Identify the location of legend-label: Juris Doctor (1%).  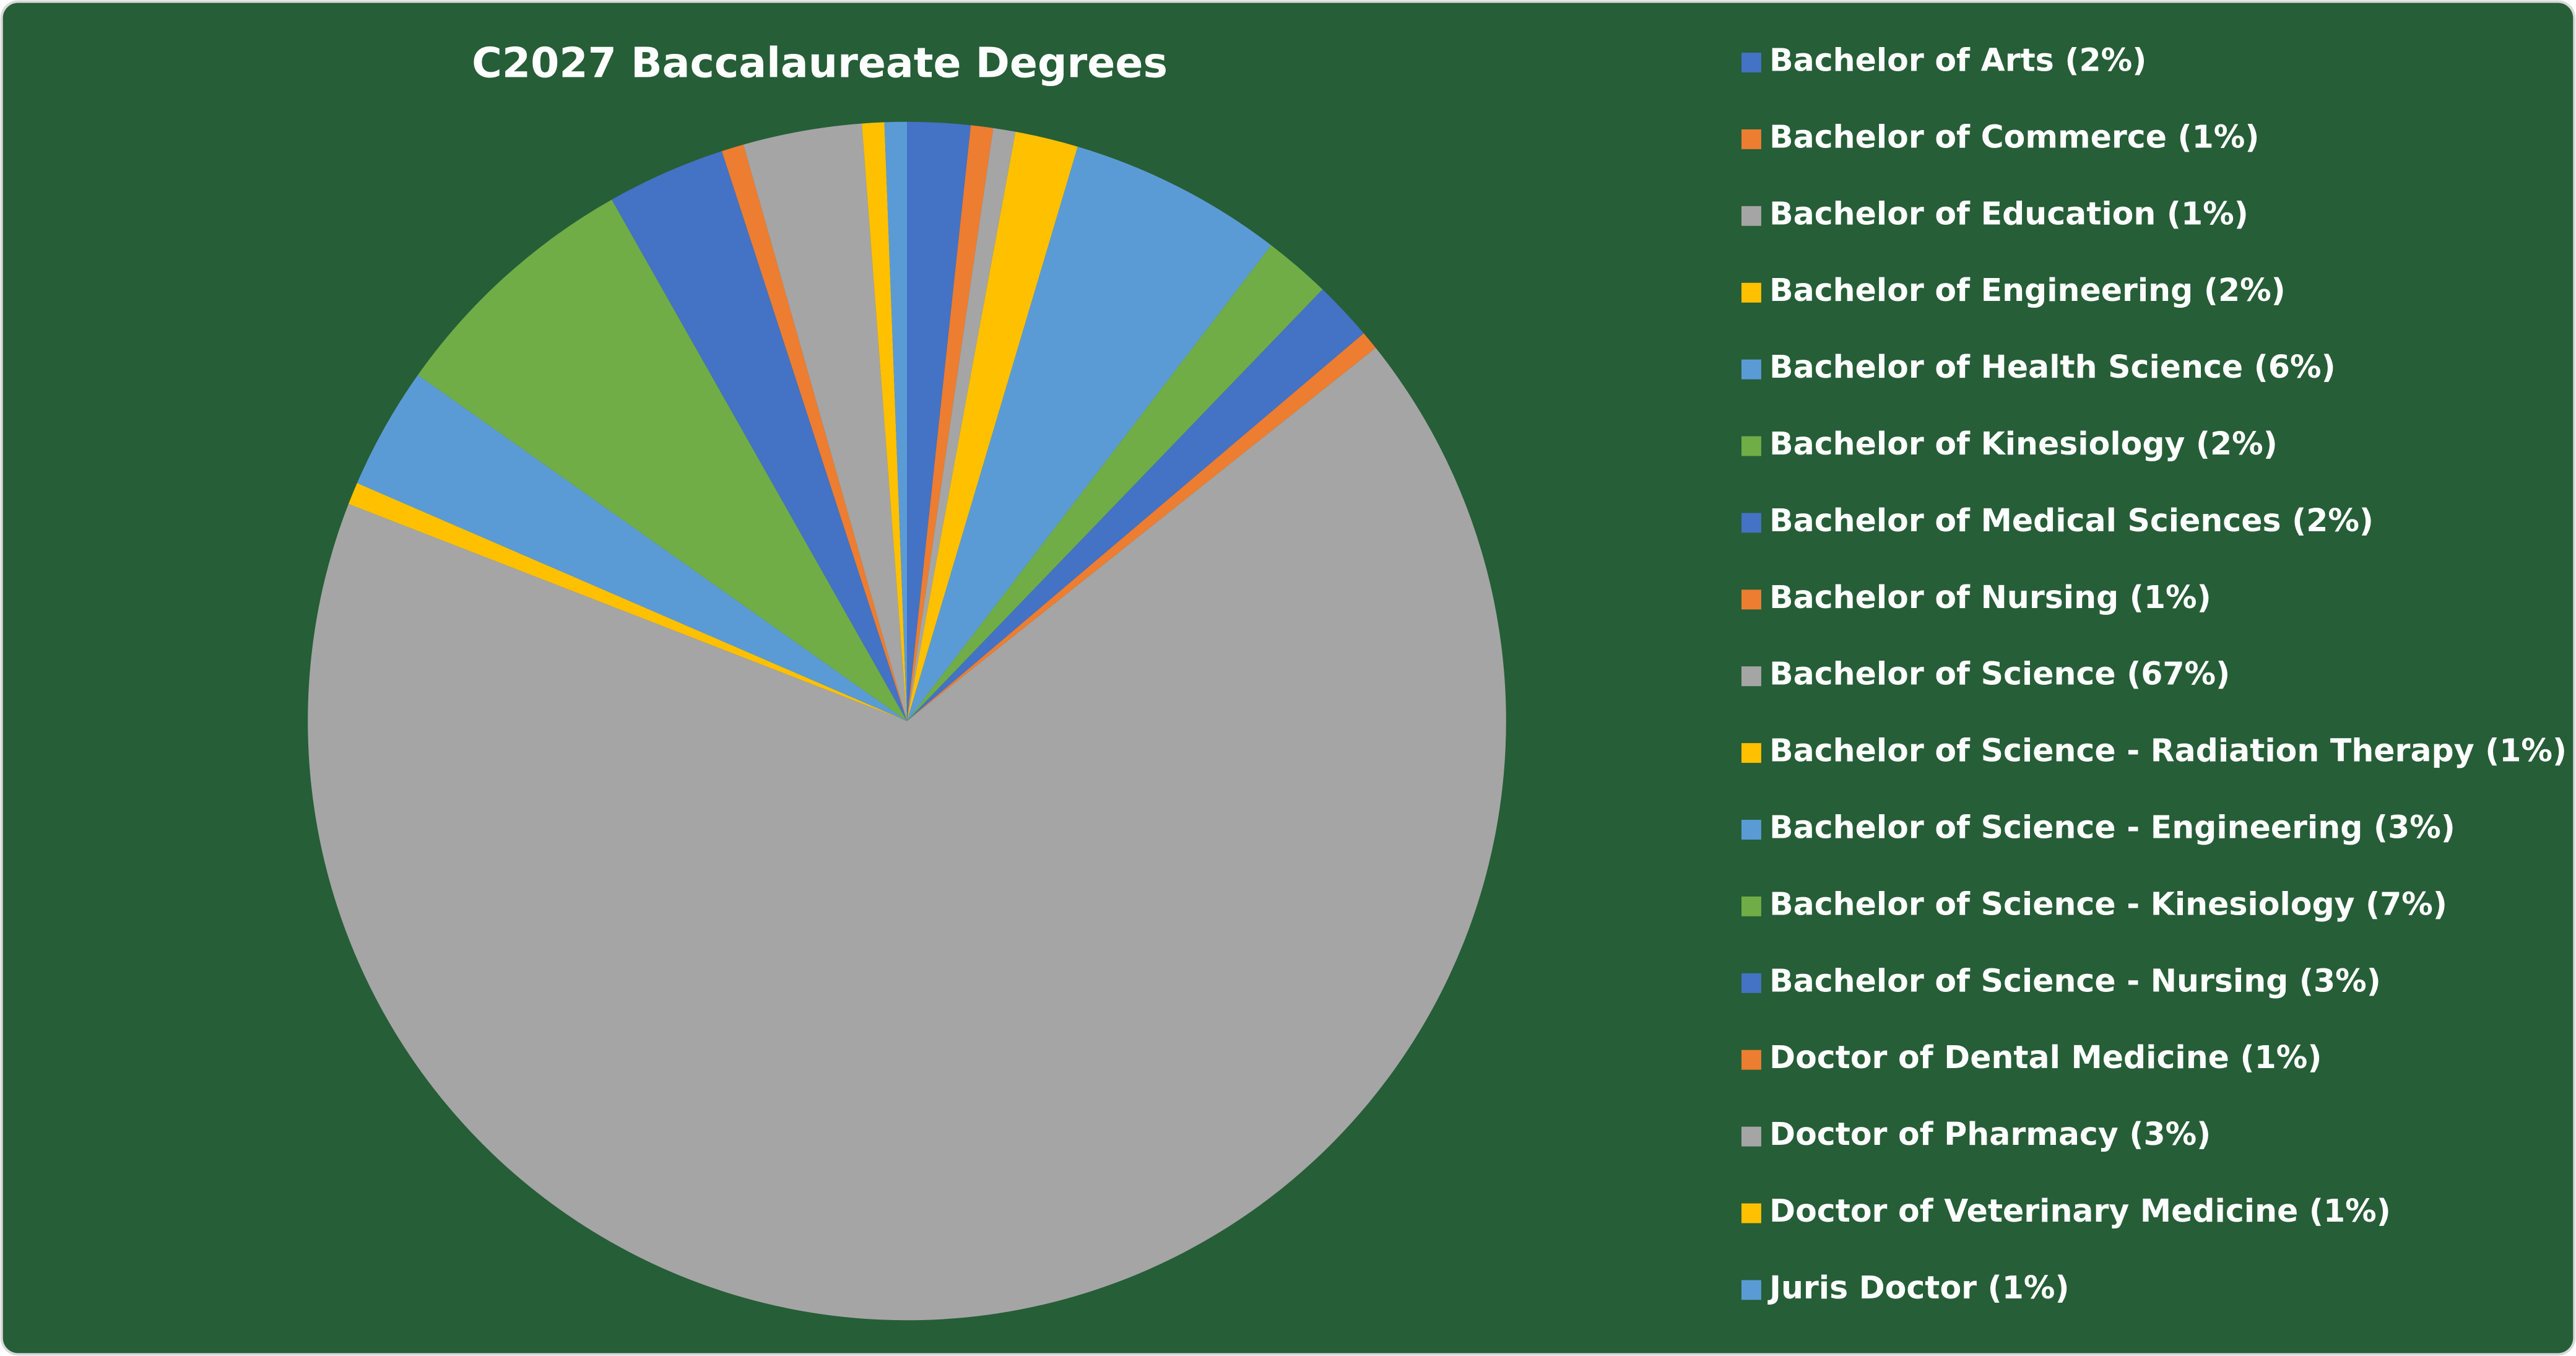
(1918, 1287).